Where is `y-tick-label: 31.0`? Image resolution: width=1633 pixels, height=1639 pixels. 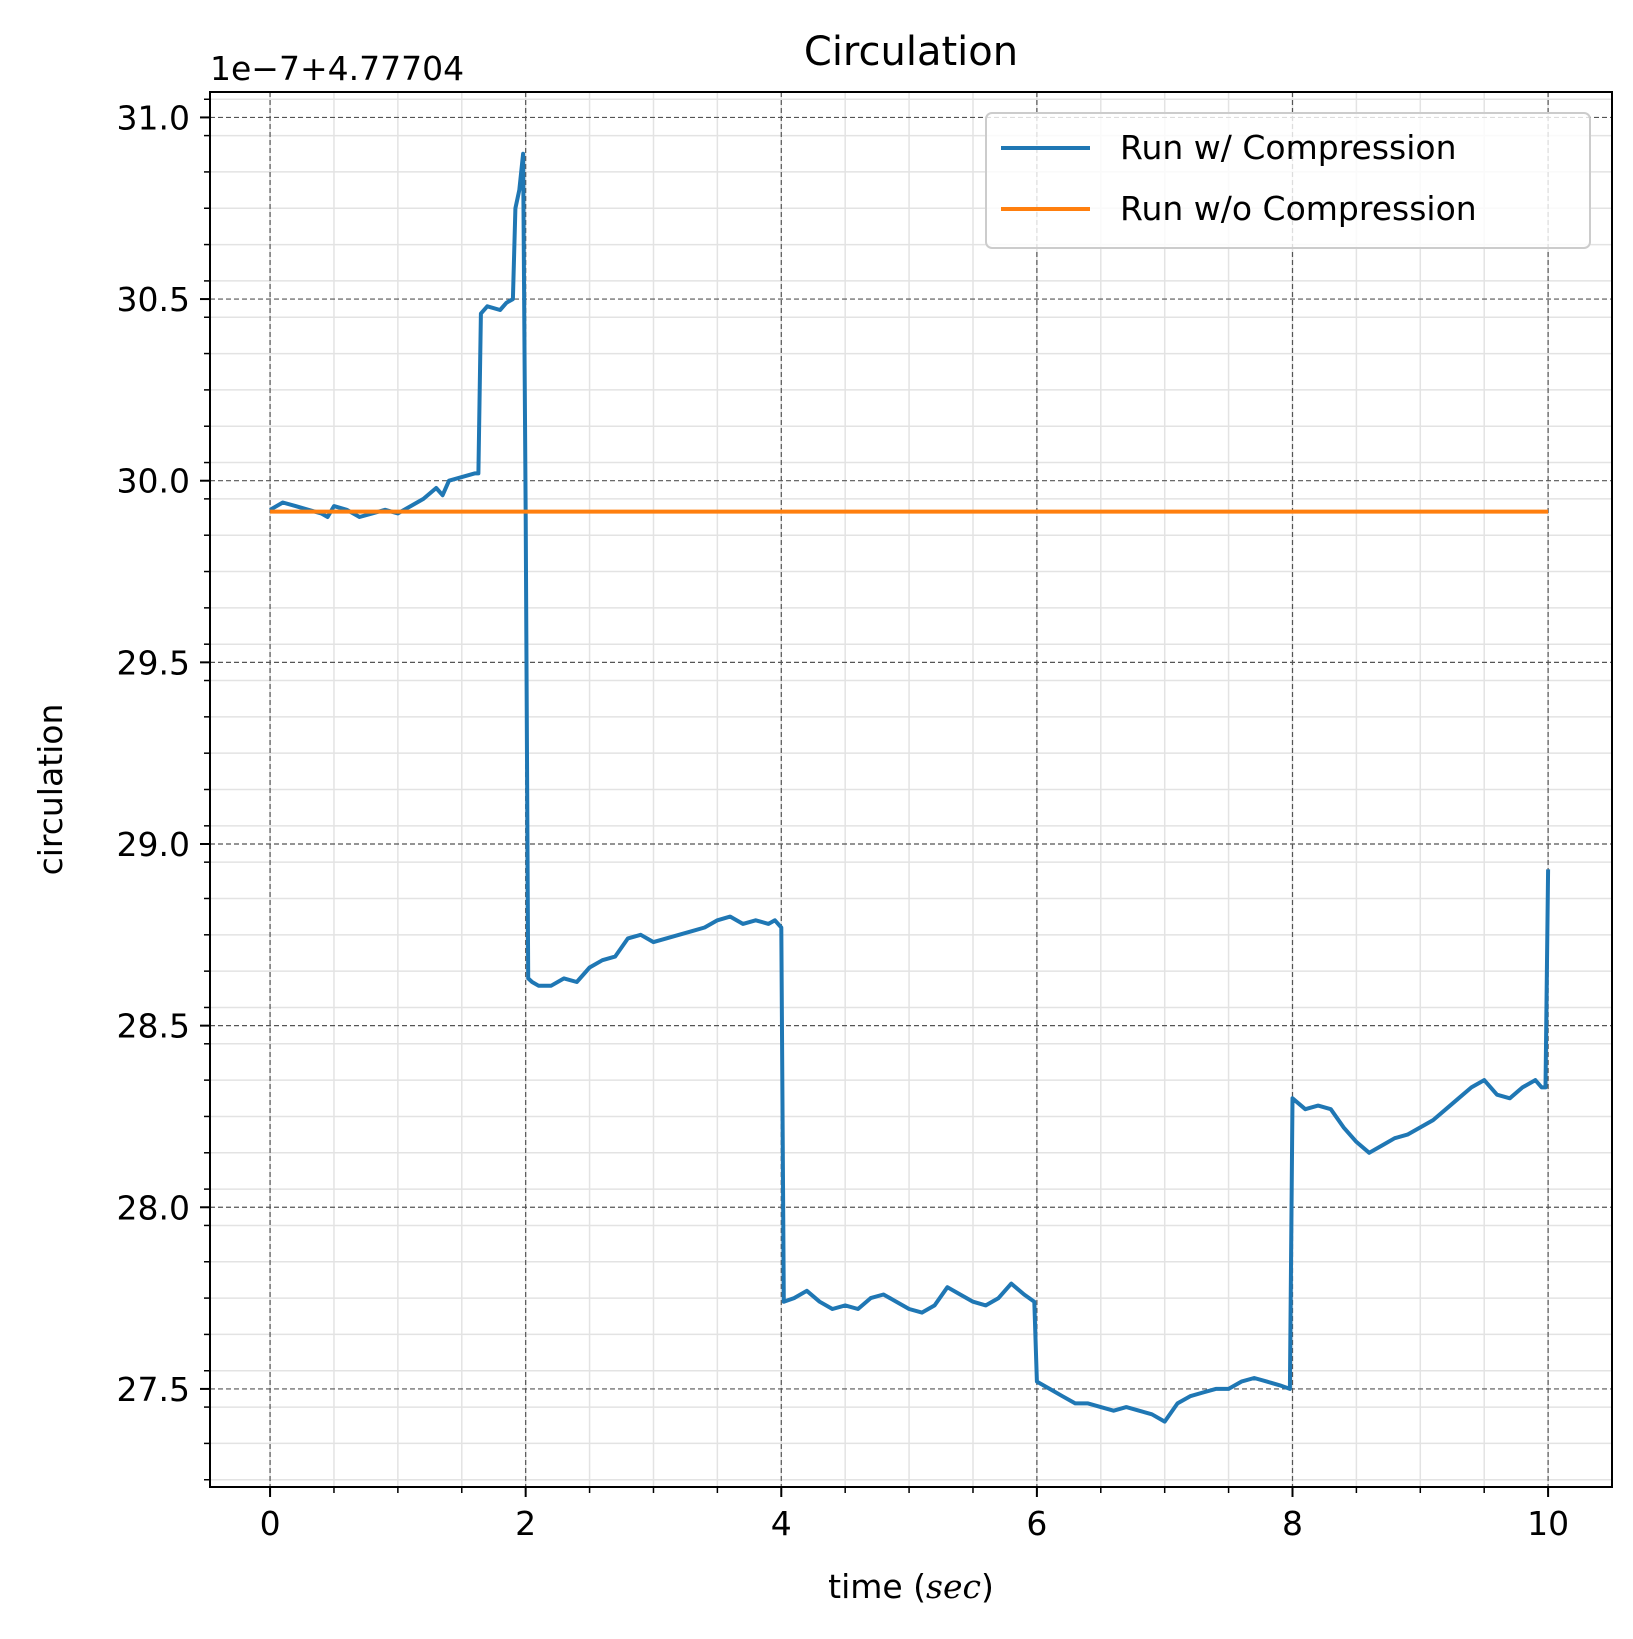 y-tick-label: 31.0 is located at coordinates (153, 117).